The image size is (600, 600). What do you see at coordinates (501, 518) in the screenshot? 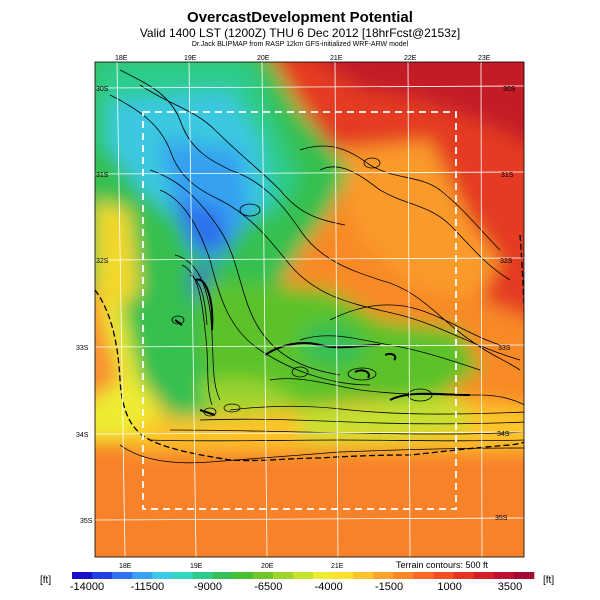
I see `lat-tick-right-35s: 35S` at bounding box center [501, 518].